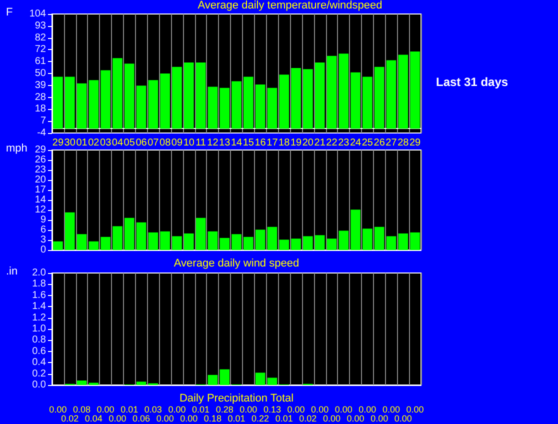 Image resolution: width=558 pixels, height=424 pixels. What do you see at coordinates (189, 143) in the screenshot?
I see `x-tick-label: 10` at bounding box center [189, 143].